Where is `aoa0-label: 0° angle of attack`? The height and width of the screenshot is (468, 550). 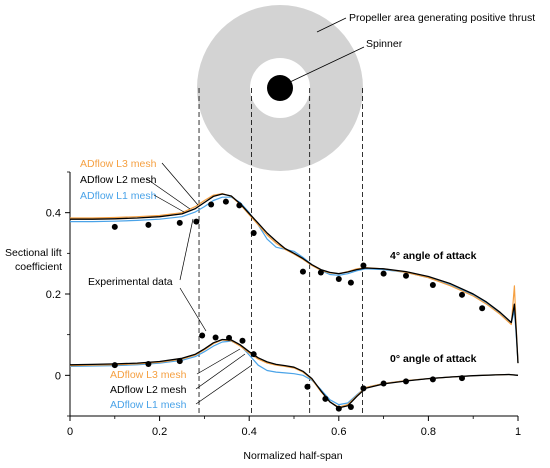 aoa0-label: 0° angle of attack is located at coordinates (433, 359).